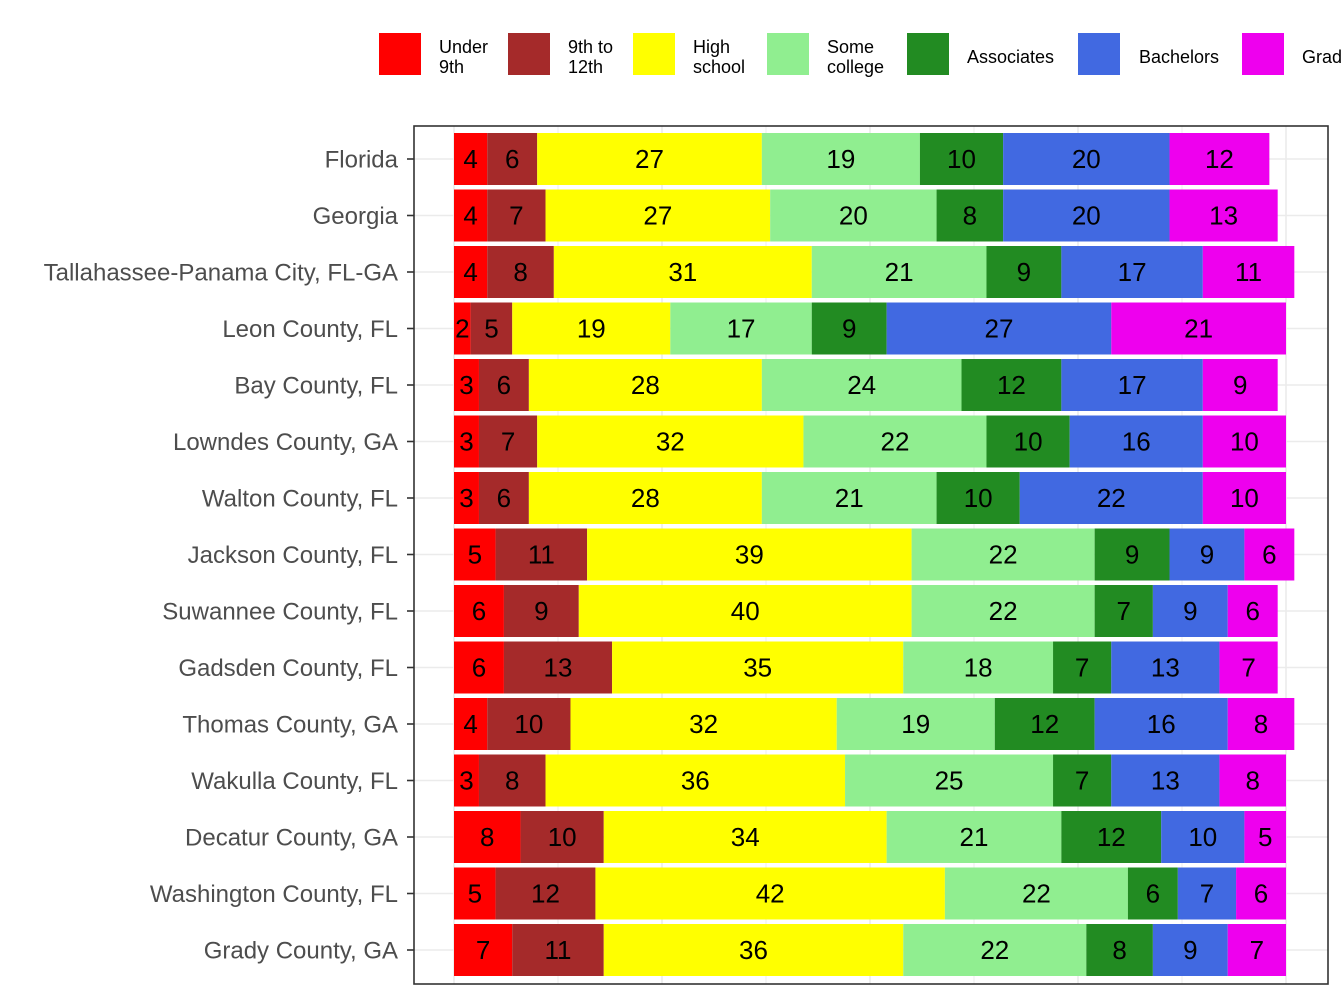  I want to click on y-tick-label: Suwannee County, FL, so click(280, 612).